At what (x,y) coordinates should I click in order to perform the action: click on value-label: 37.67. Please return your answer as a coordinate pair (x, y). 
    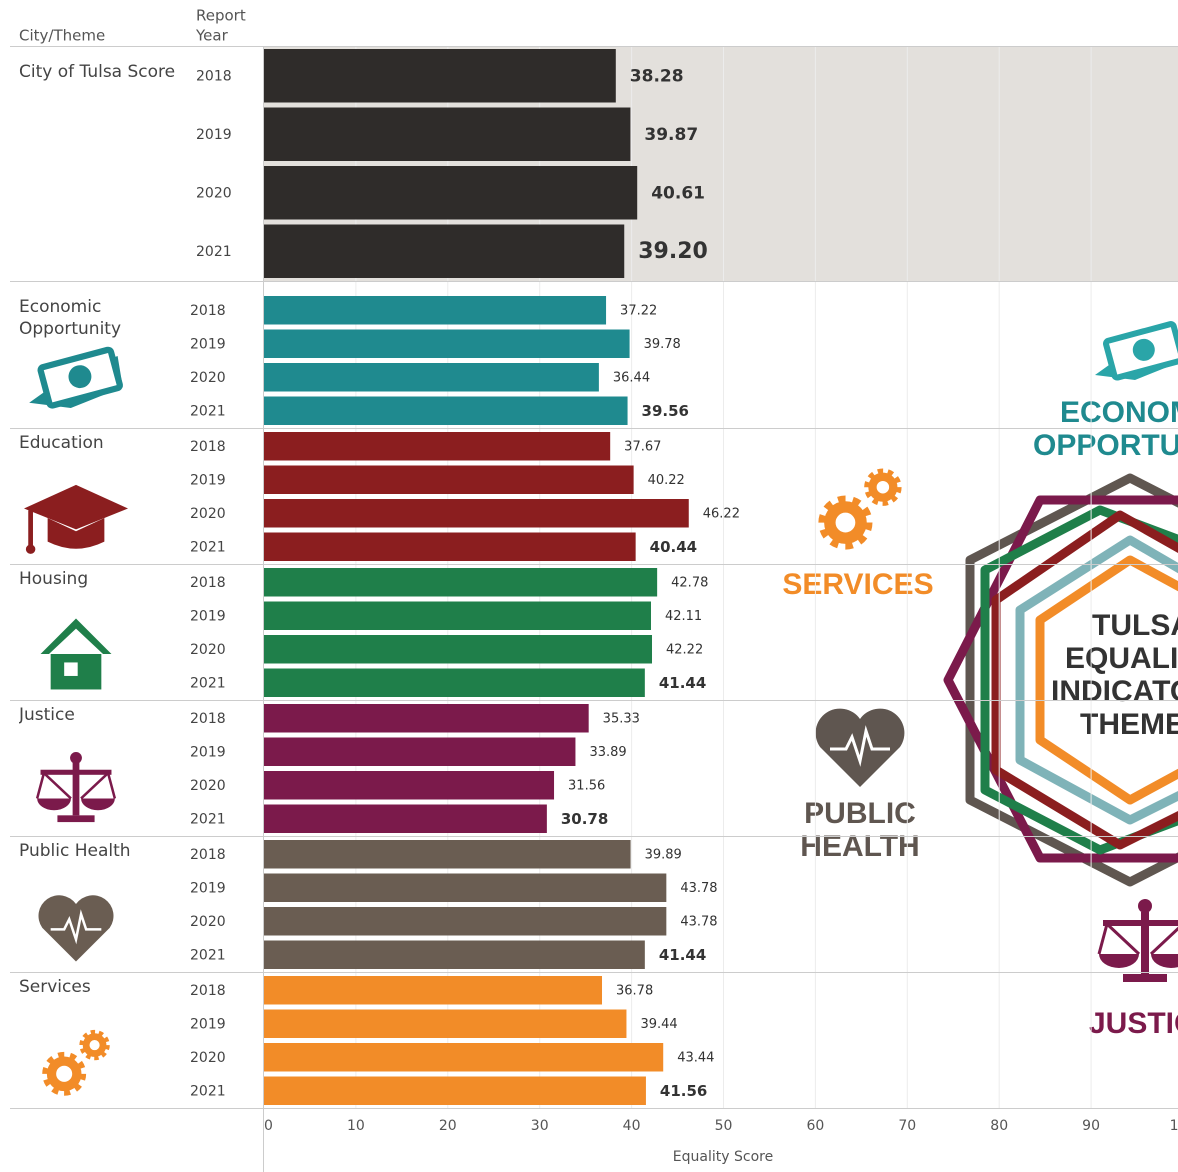
    Looking at the image, I should click on (642, 446).